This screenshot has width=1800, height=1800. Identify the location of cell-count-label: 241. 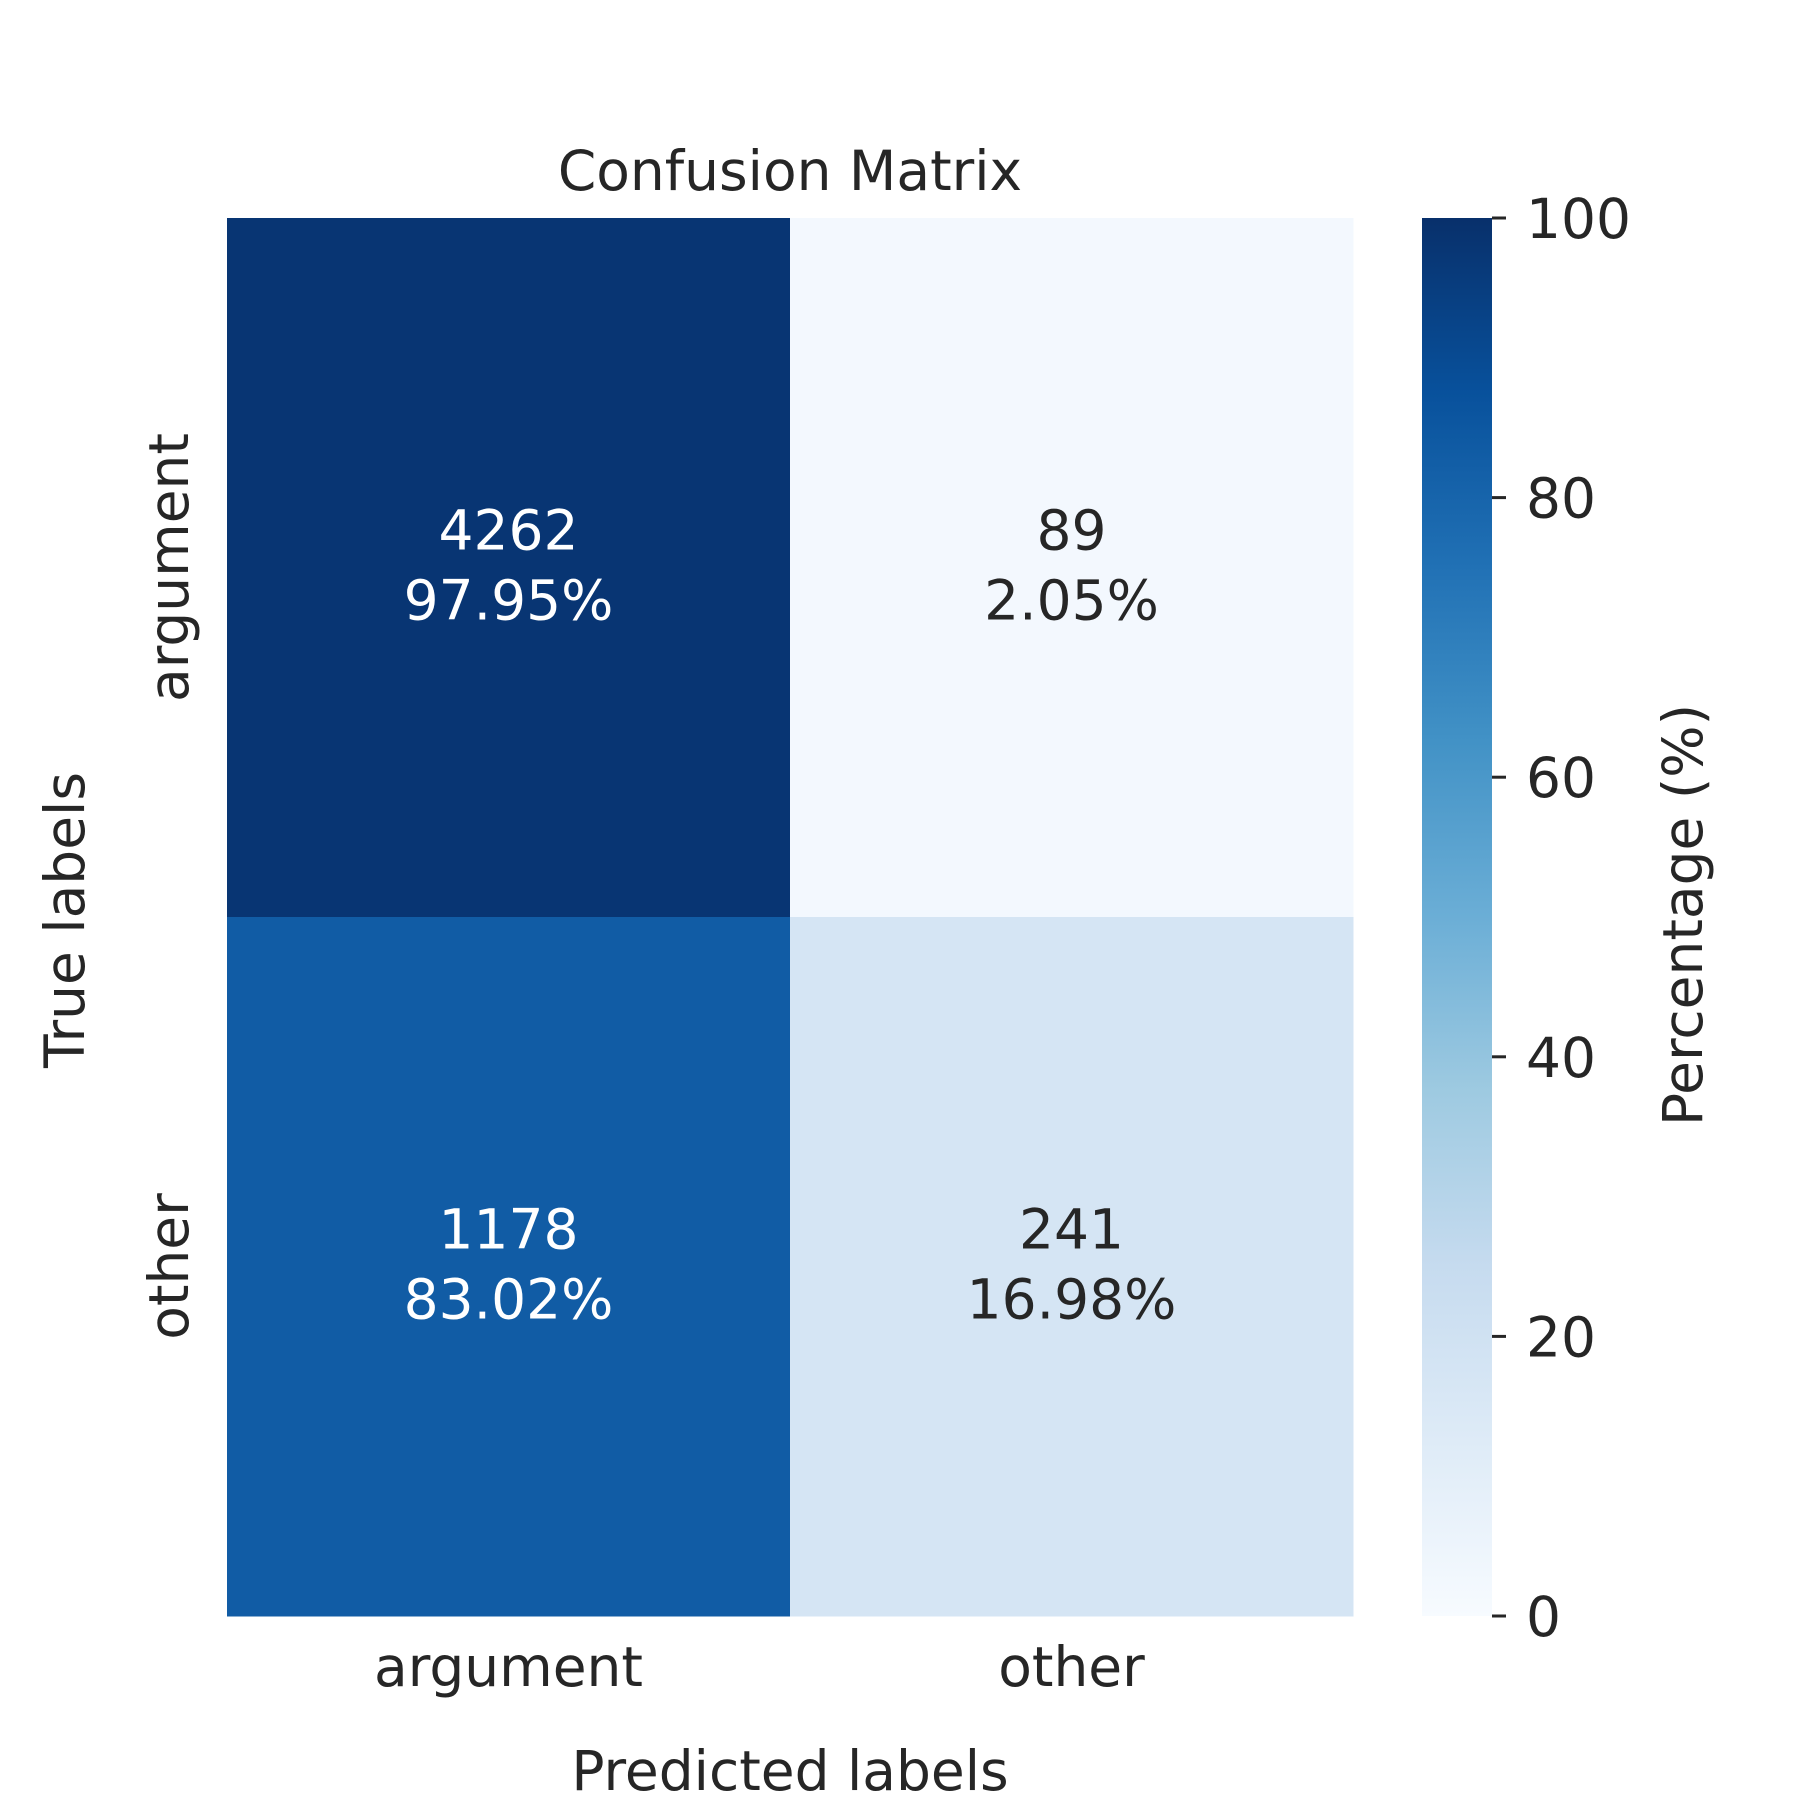
(1071, 1230).